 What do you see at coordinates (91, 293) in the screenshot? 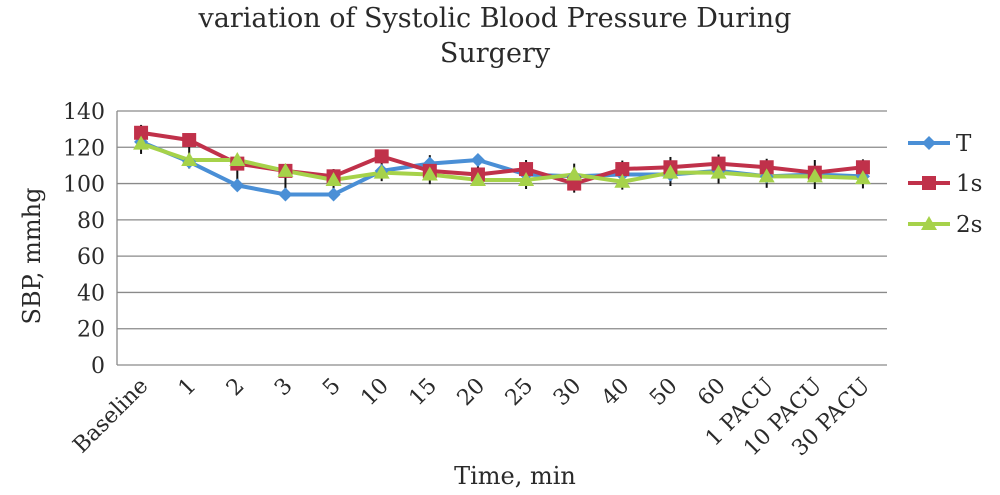
I see `y-tick-label: 40` at bounding box center [91, 293].